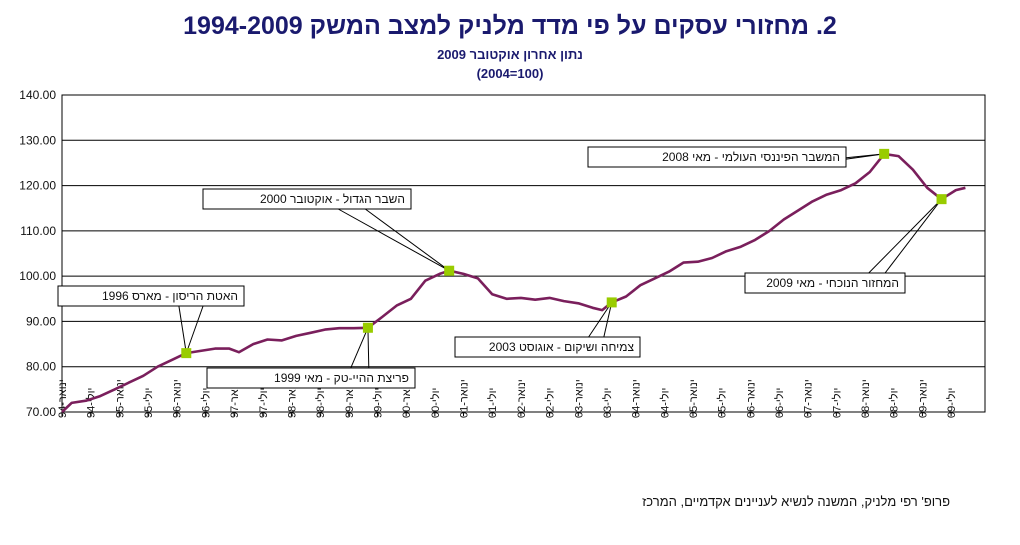 The width and height of the screenshot is (1020, 545). Describe the element at coordinates (41, 321) in the screenshot. I see `y-tick-label: 90.00` at that location.